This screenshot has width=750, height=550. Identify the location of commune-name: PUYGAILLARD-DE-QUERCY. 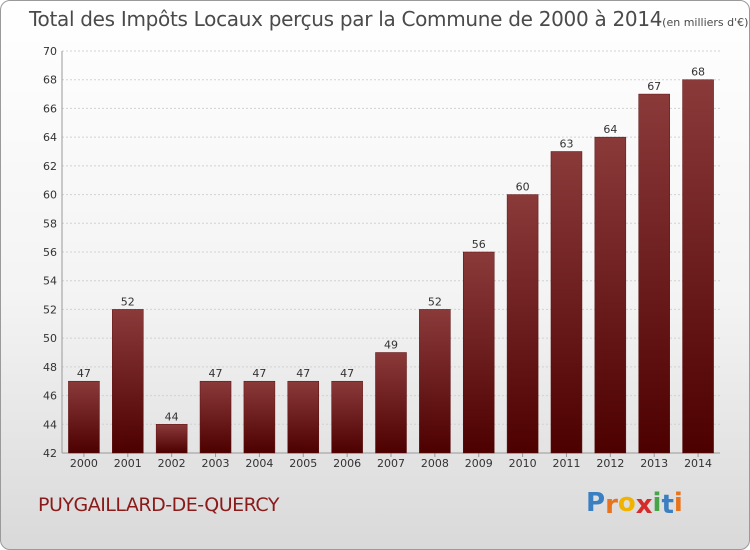
(158, 505).